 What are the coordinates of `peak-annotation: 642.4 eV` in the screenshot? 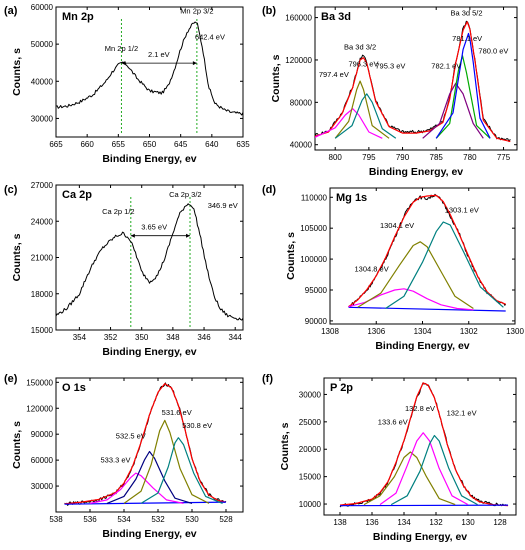 It's located at (210, 37).